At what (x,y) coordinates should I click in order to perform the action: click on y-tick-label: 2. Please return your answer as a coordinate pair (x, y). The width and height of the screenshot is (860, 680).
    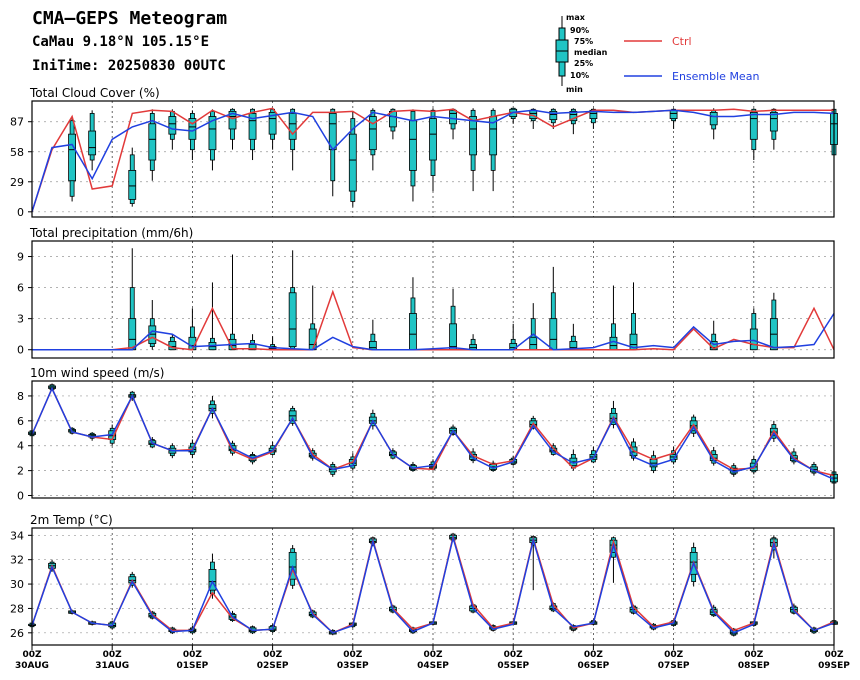
    Looking at the image, I should click on (20, 471).